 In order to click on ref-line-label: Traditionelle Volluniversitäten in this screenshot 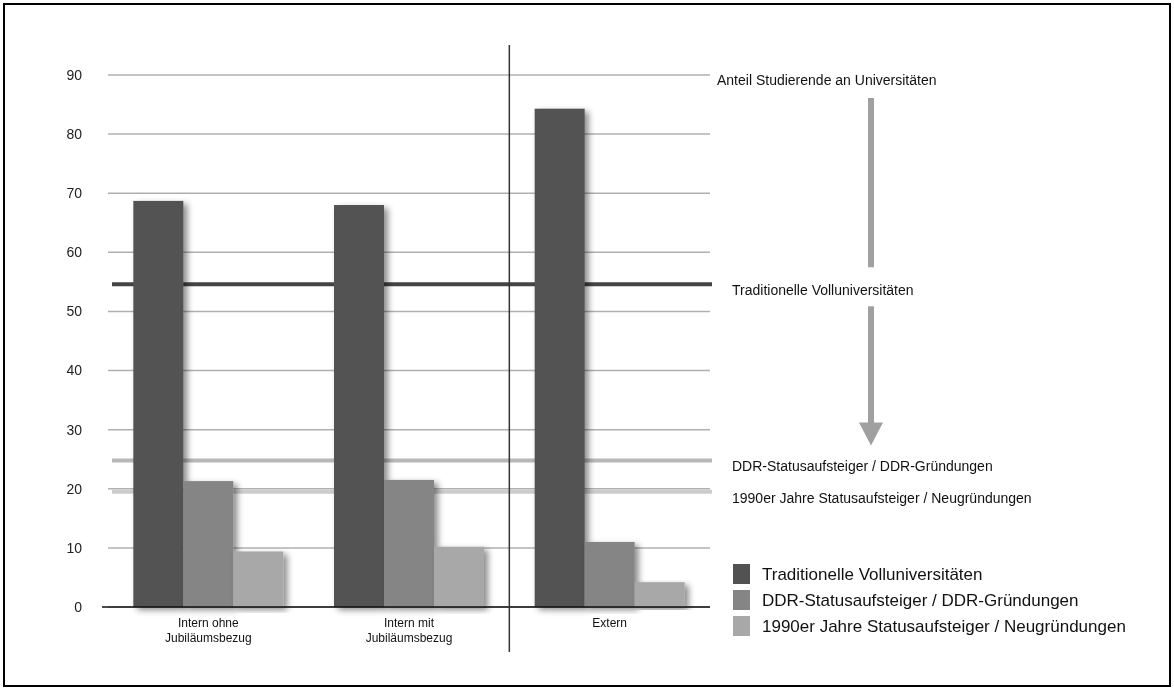, I will do `click(823, 290)`.